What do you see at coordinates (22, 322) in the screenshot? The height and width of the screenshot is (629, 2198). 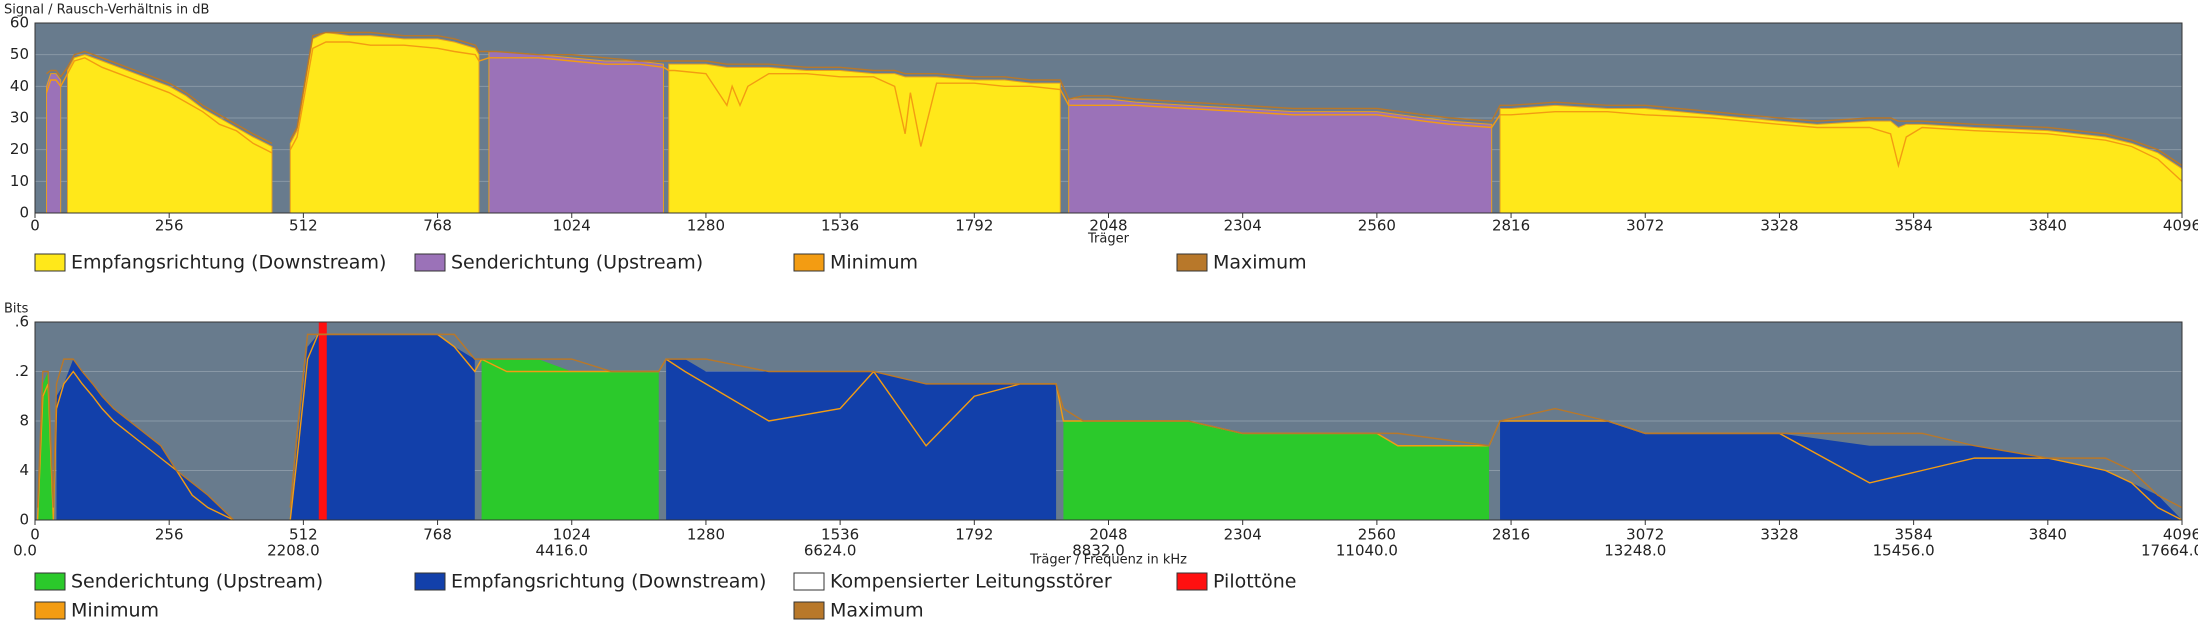 I see `y-tick-label: .6` at bounding box center [22, 322].